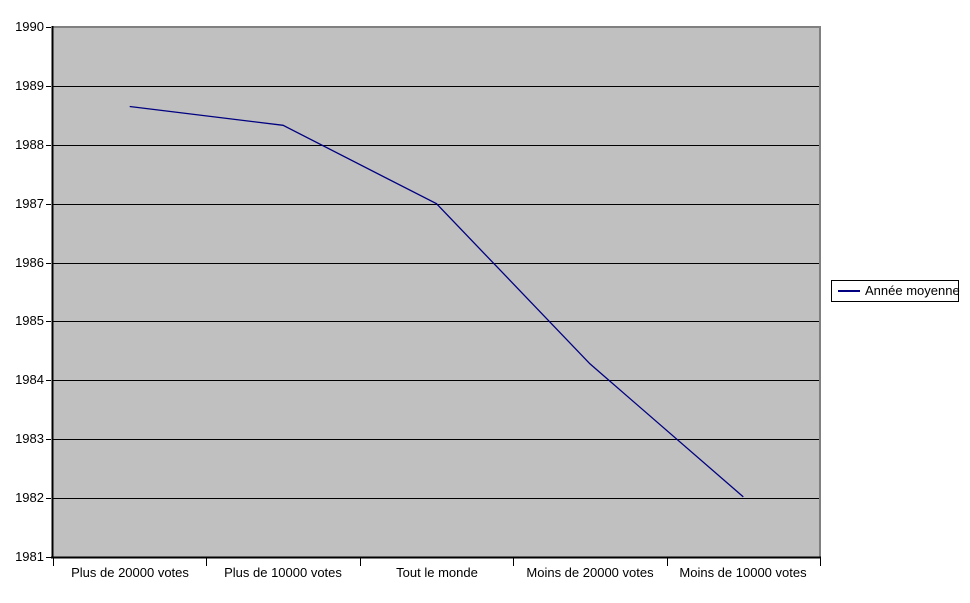  I want to click on legend: Année moyenne, so click(895, 291).